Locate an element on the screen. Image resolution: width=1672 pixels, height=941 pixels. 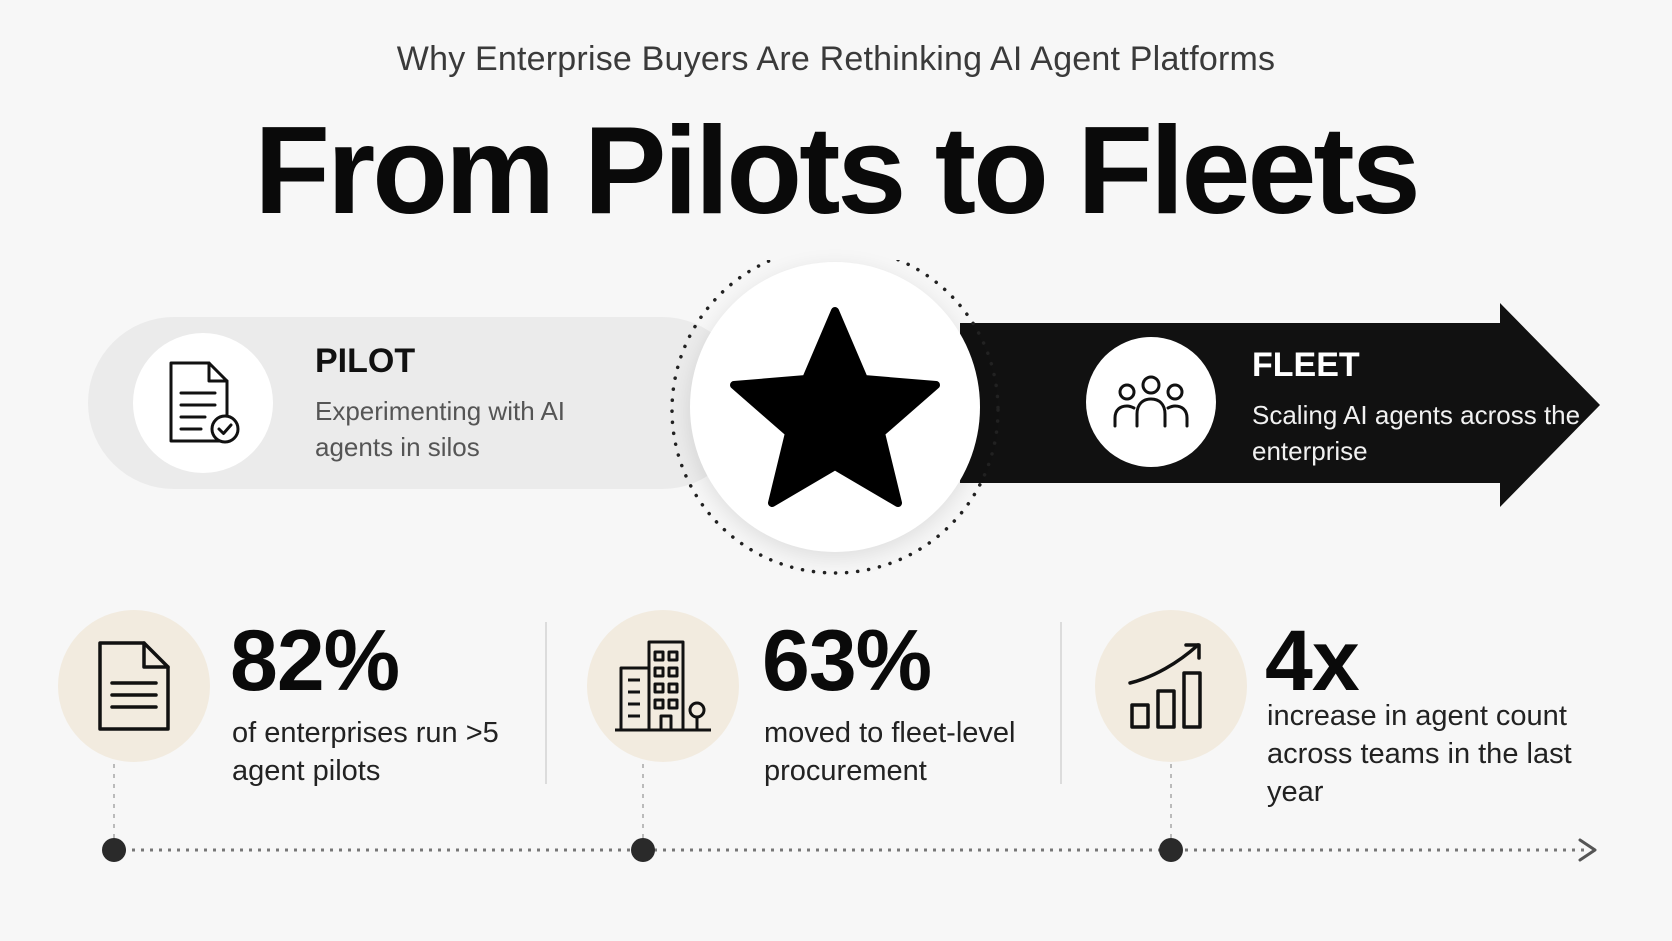
document-check-icon is located at coordinates (204, 402).